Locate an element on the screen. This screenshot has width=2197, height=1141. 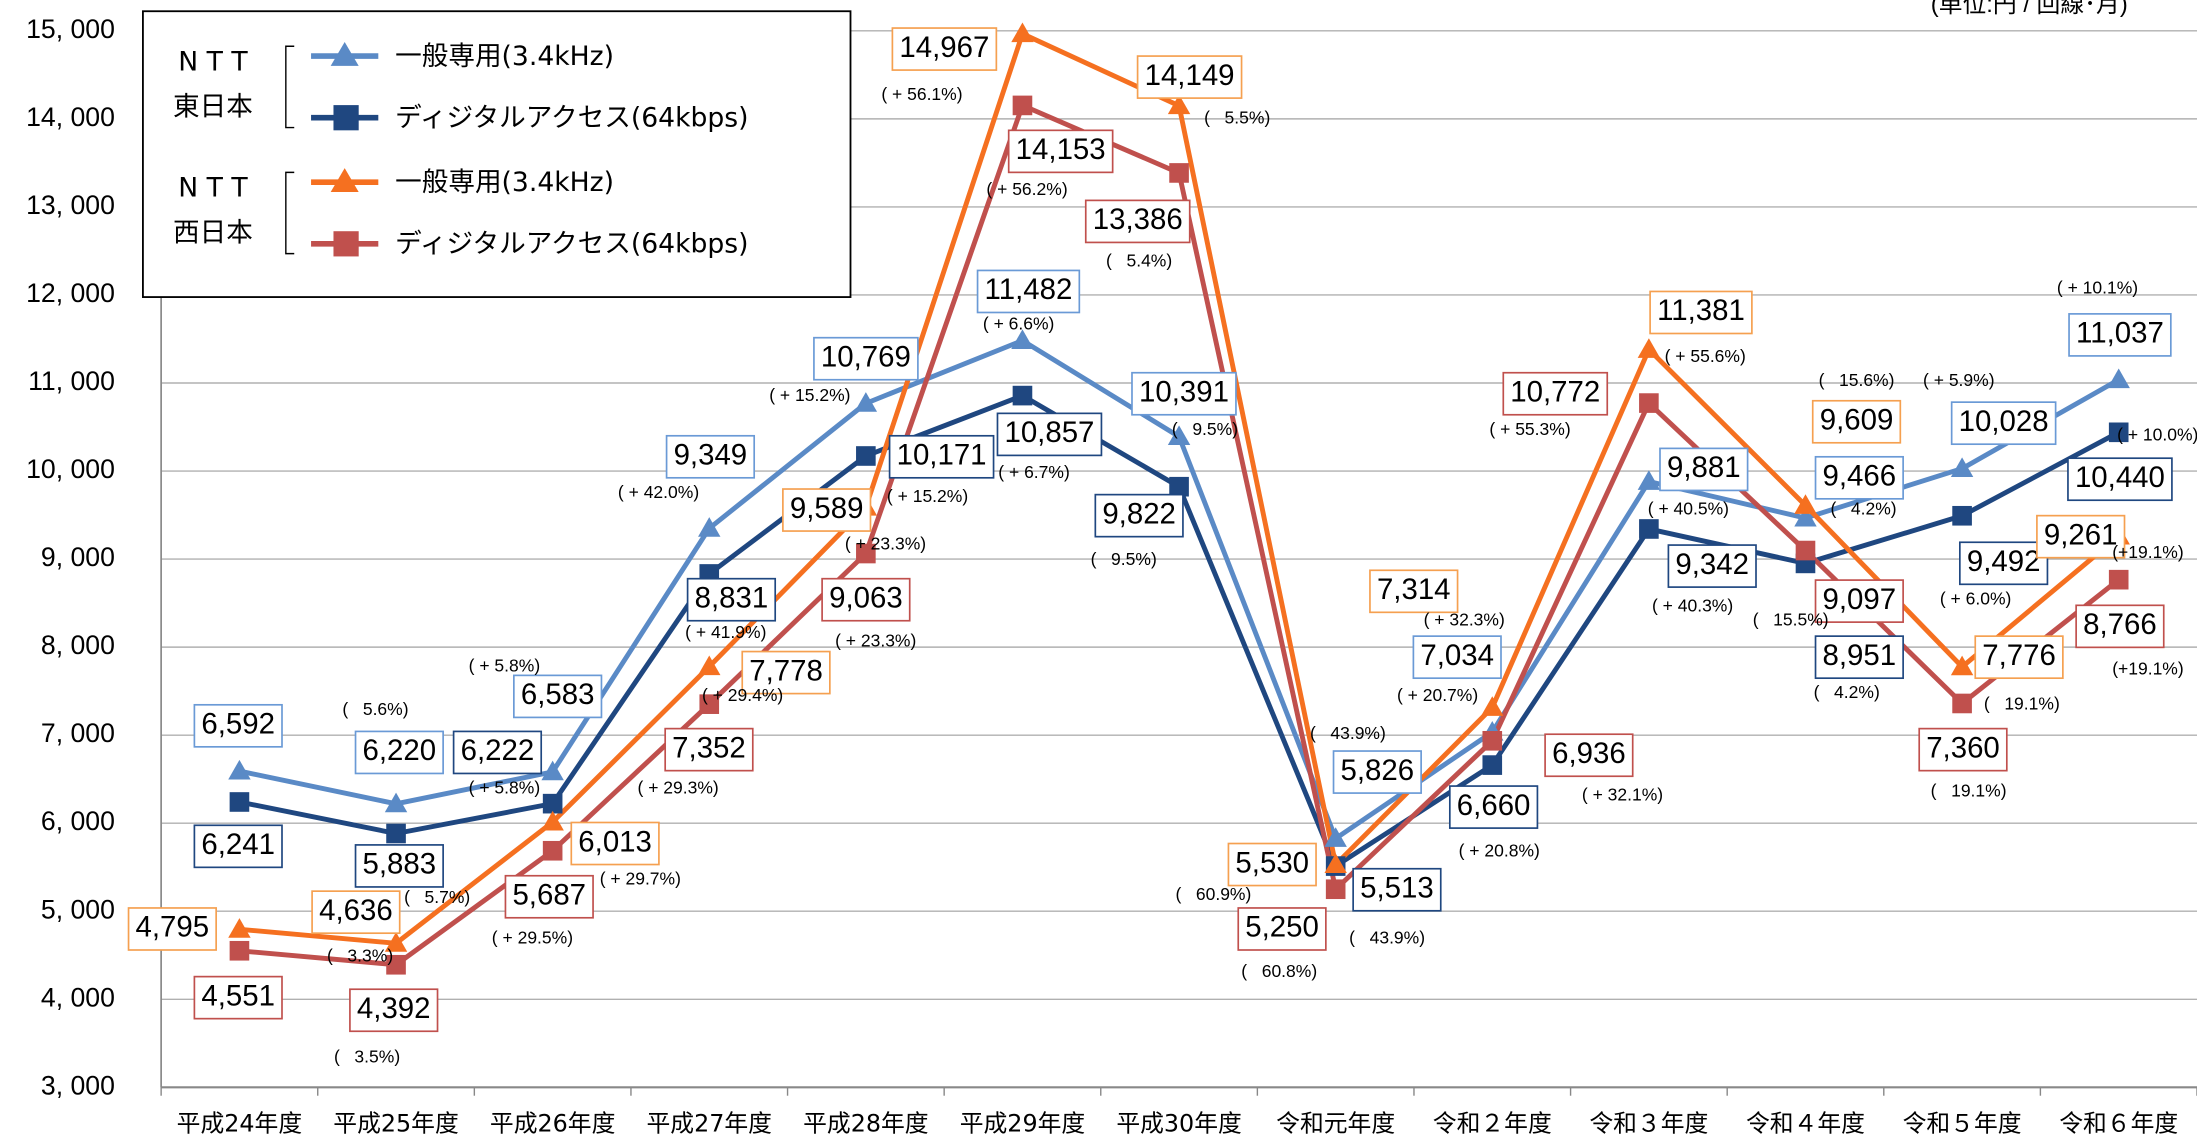
value-label: 6,220 is located at coordinates (400, 750).